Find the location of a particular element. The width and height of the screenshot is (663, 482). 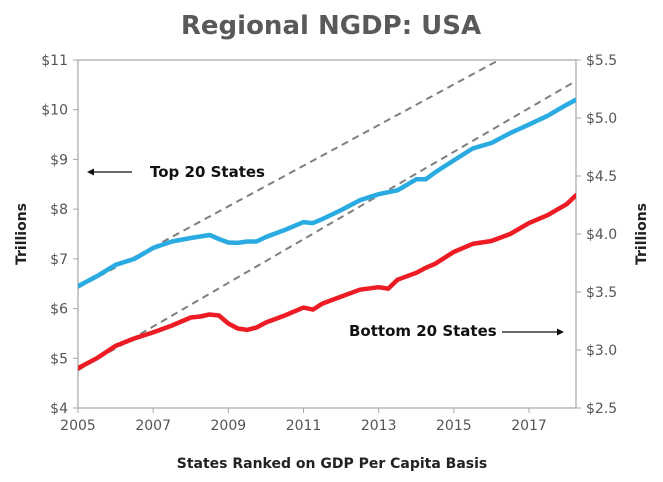

x-tick-label: 2013 is located at coordinates (379, 426).